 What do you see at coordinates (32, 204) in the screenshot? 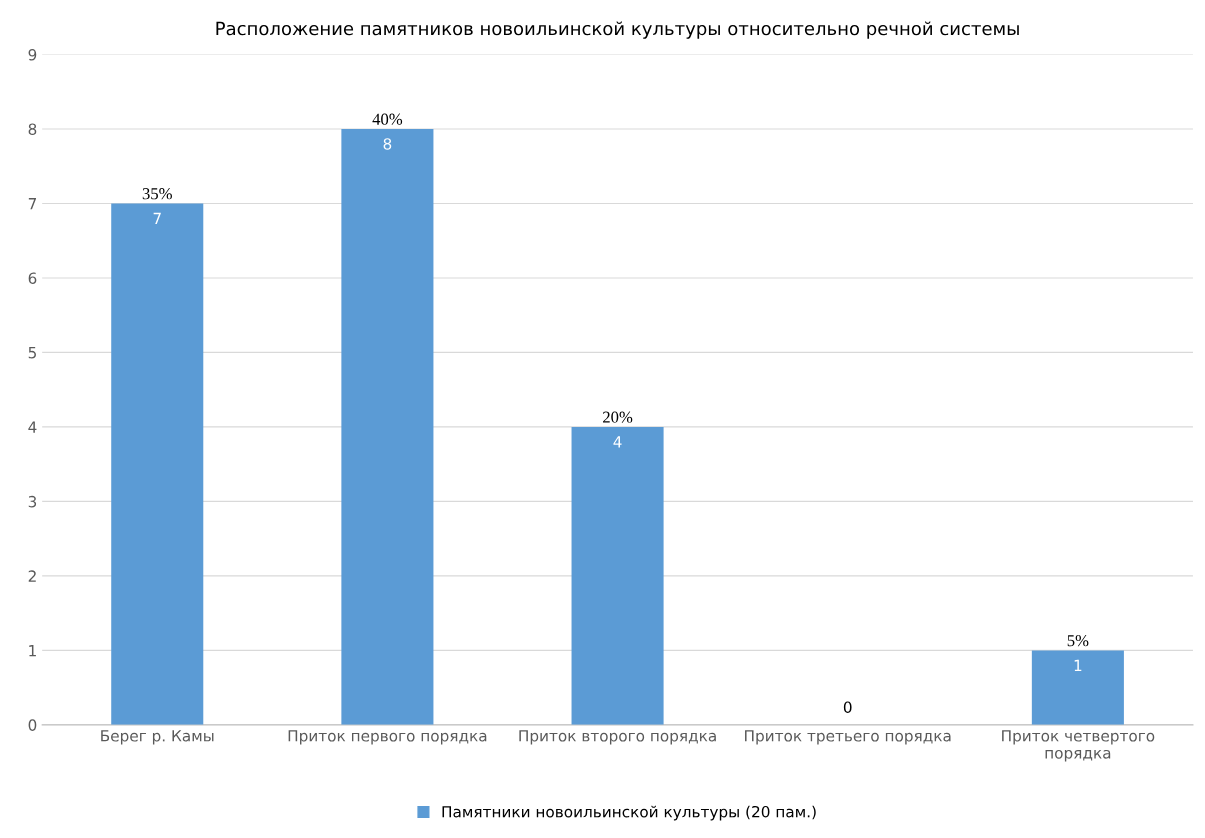
I see `y-tick-label: 7` at bounding box center [32, 204].